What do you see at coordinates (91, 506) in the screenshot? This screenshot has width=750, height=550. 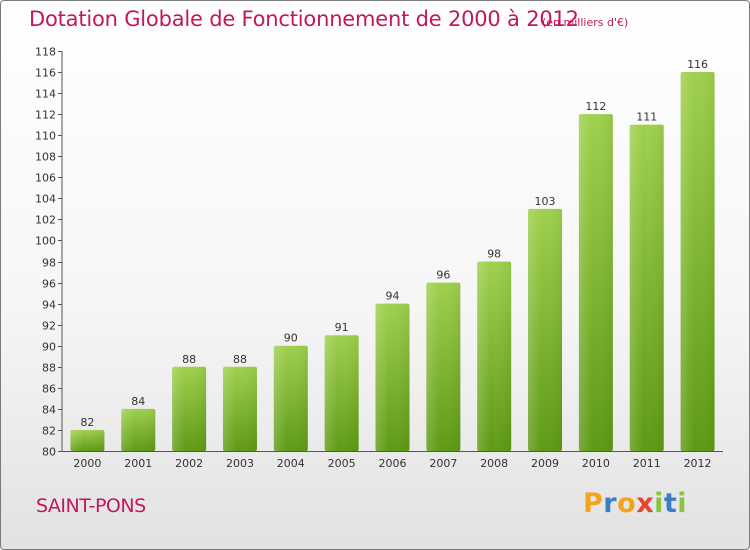 I see `commune-name: SAINT-PONS` at bounding box center [91, 506].